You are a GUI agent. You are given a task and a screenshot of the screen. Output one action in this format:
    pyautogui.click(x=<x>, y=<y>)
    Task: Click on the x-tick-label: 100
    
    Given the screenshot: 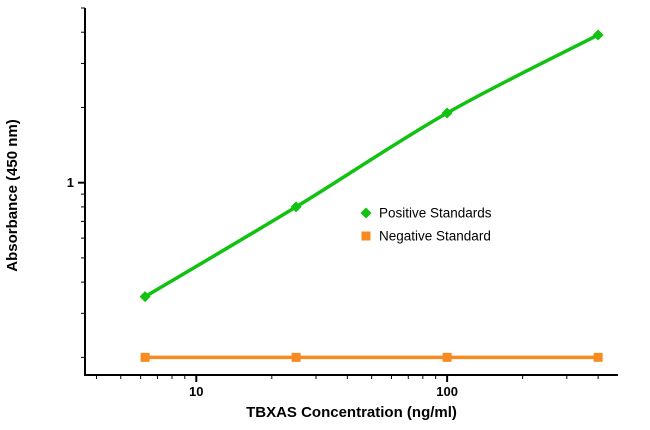 What is the action you would take?
    pyautogui.click(x=447, y=391)
    